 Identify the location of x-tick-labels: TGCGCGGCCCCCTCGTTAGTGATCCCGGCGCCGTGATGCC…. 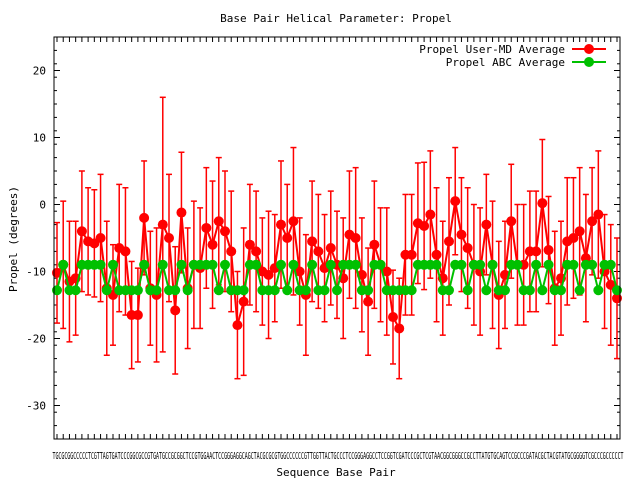
(338, 456).